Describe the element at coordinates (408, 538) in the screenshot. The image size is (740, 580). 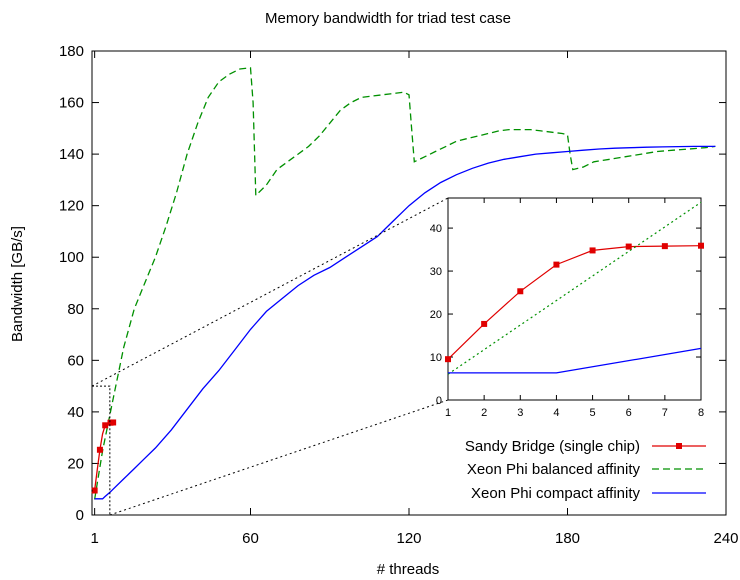
I see `x-tick-label: 120` at that location.